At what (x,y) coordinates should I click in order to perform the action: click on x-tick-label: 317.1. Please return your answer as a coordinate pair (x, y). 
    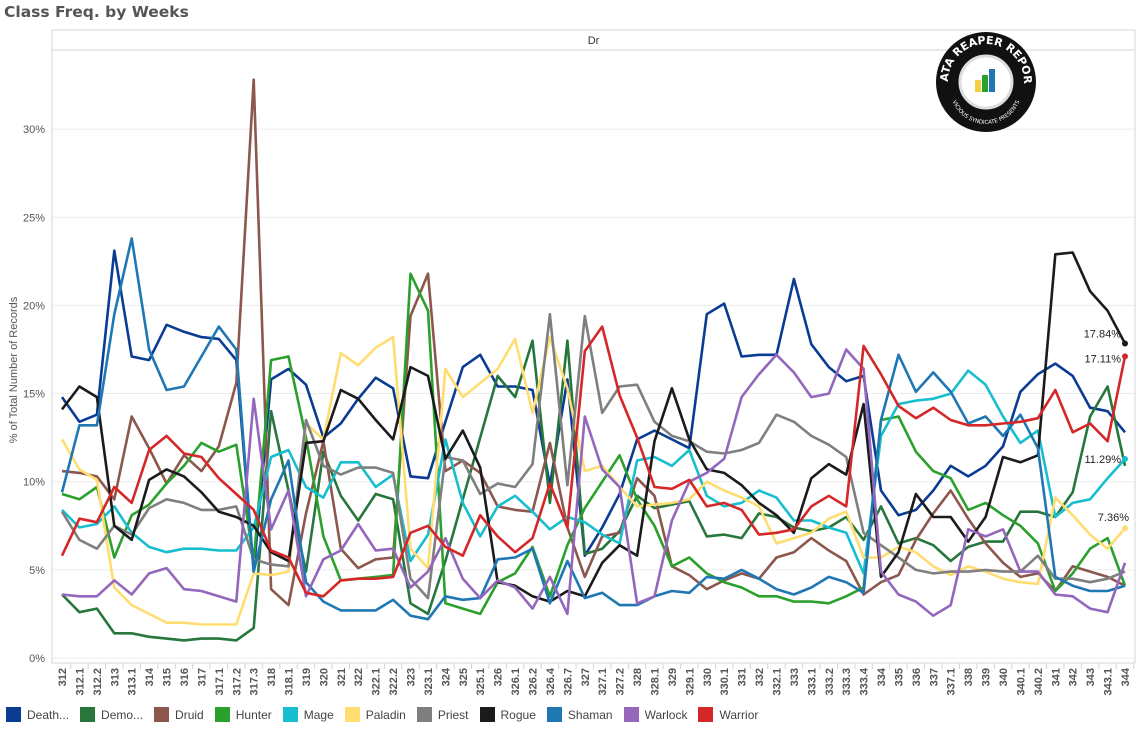
    Looking at the image, I should click on (220, 682).